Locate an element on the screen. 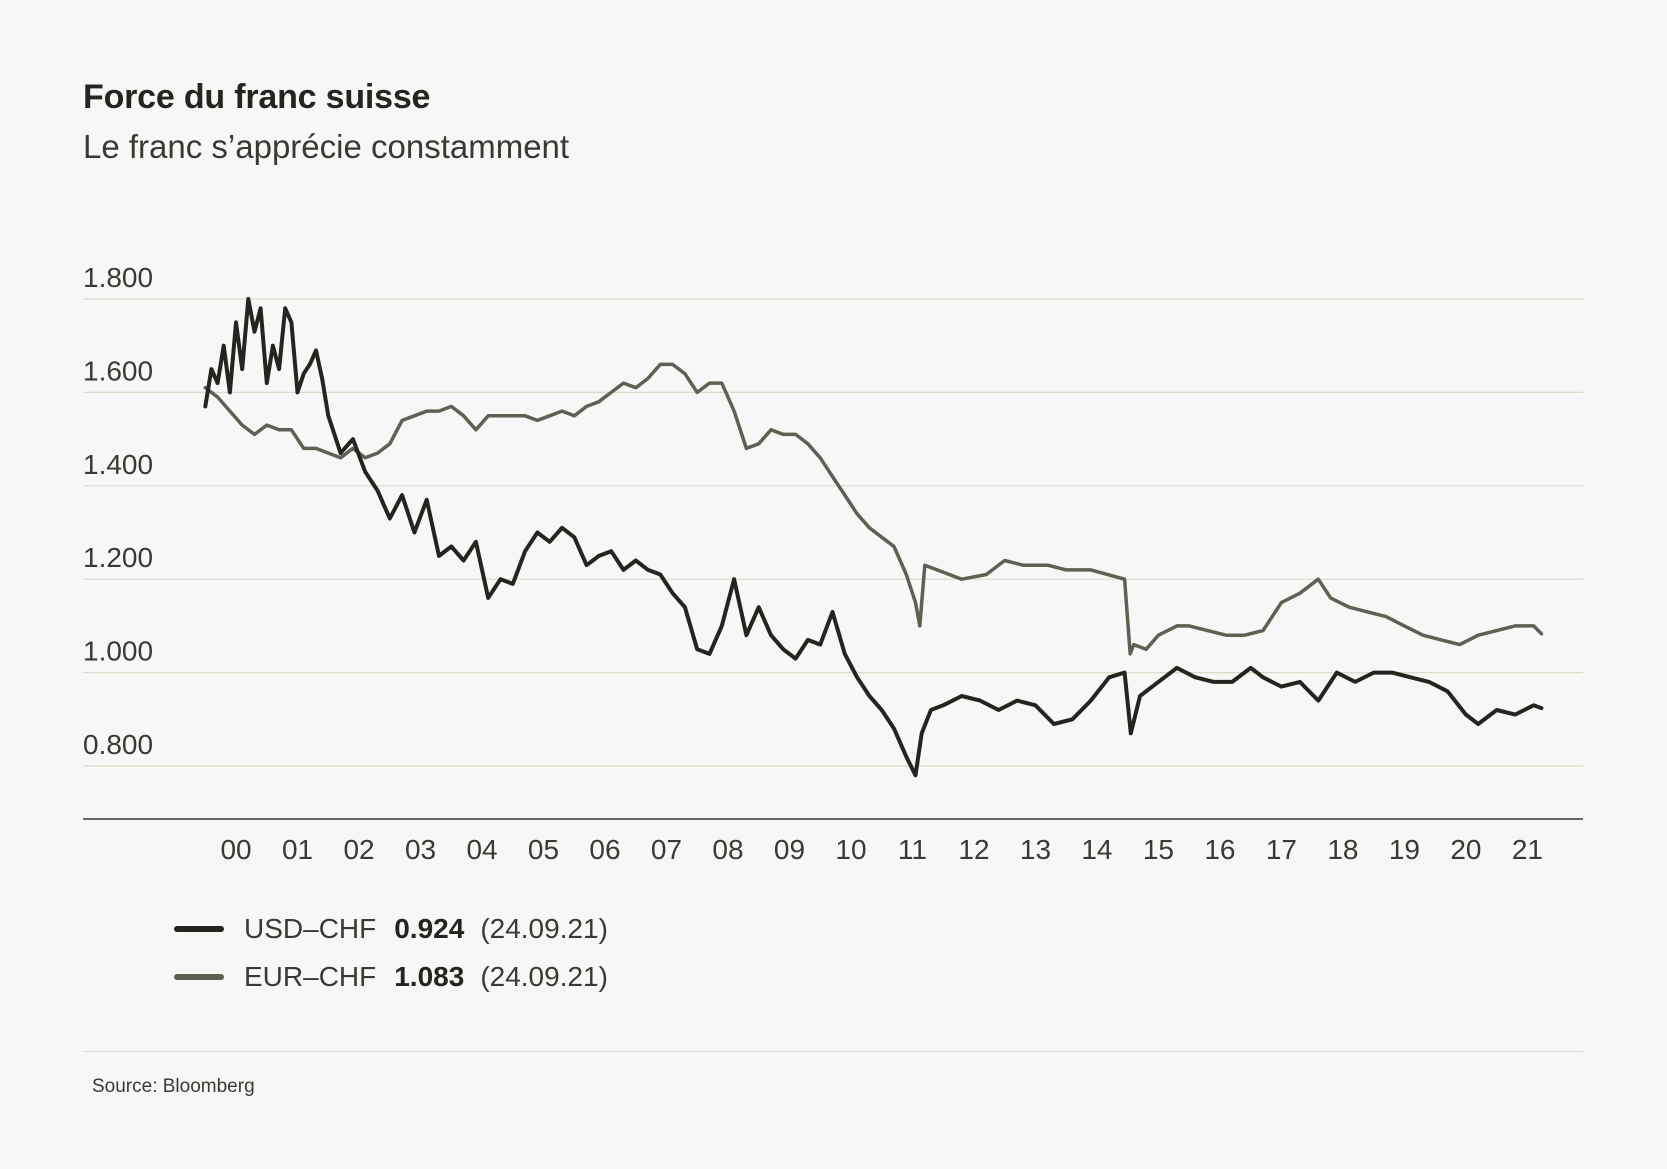  x-tick-label: 09 is located at coordinates (789, 849).